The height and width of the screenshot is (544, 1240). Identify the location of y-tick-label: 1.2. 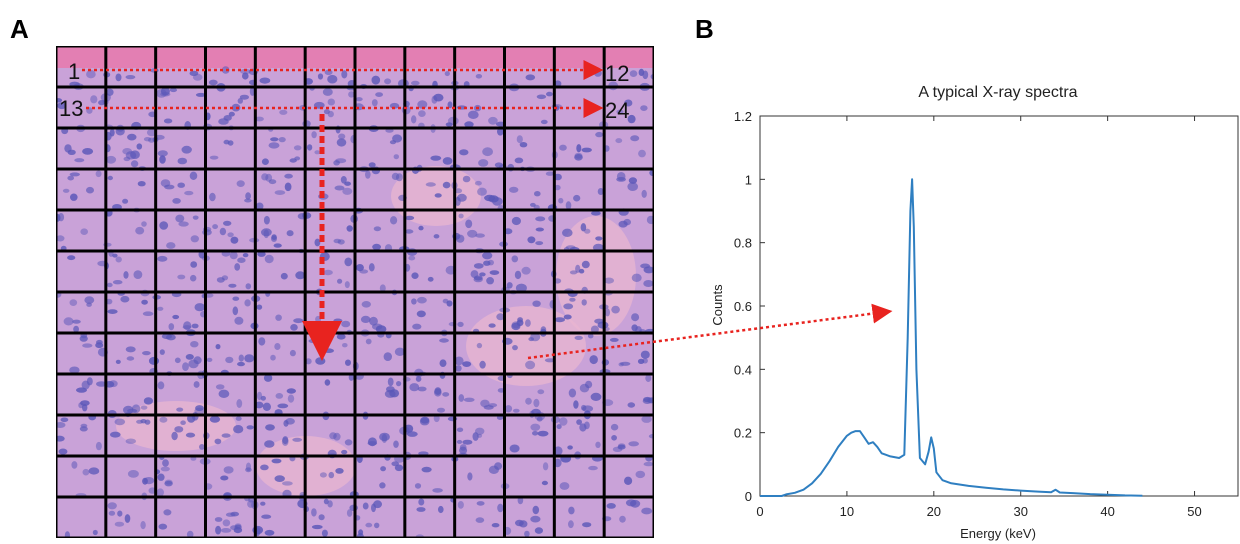
(743, 116).